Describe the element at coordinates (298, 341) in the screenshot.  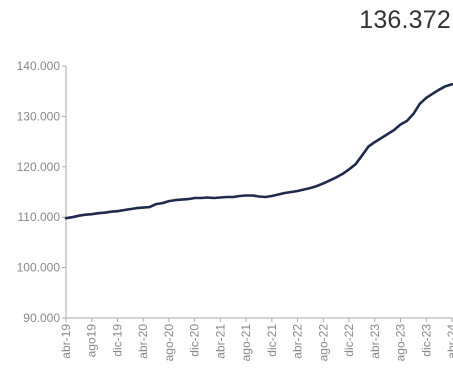
I see `x-tick-label: abr-22` at that location.